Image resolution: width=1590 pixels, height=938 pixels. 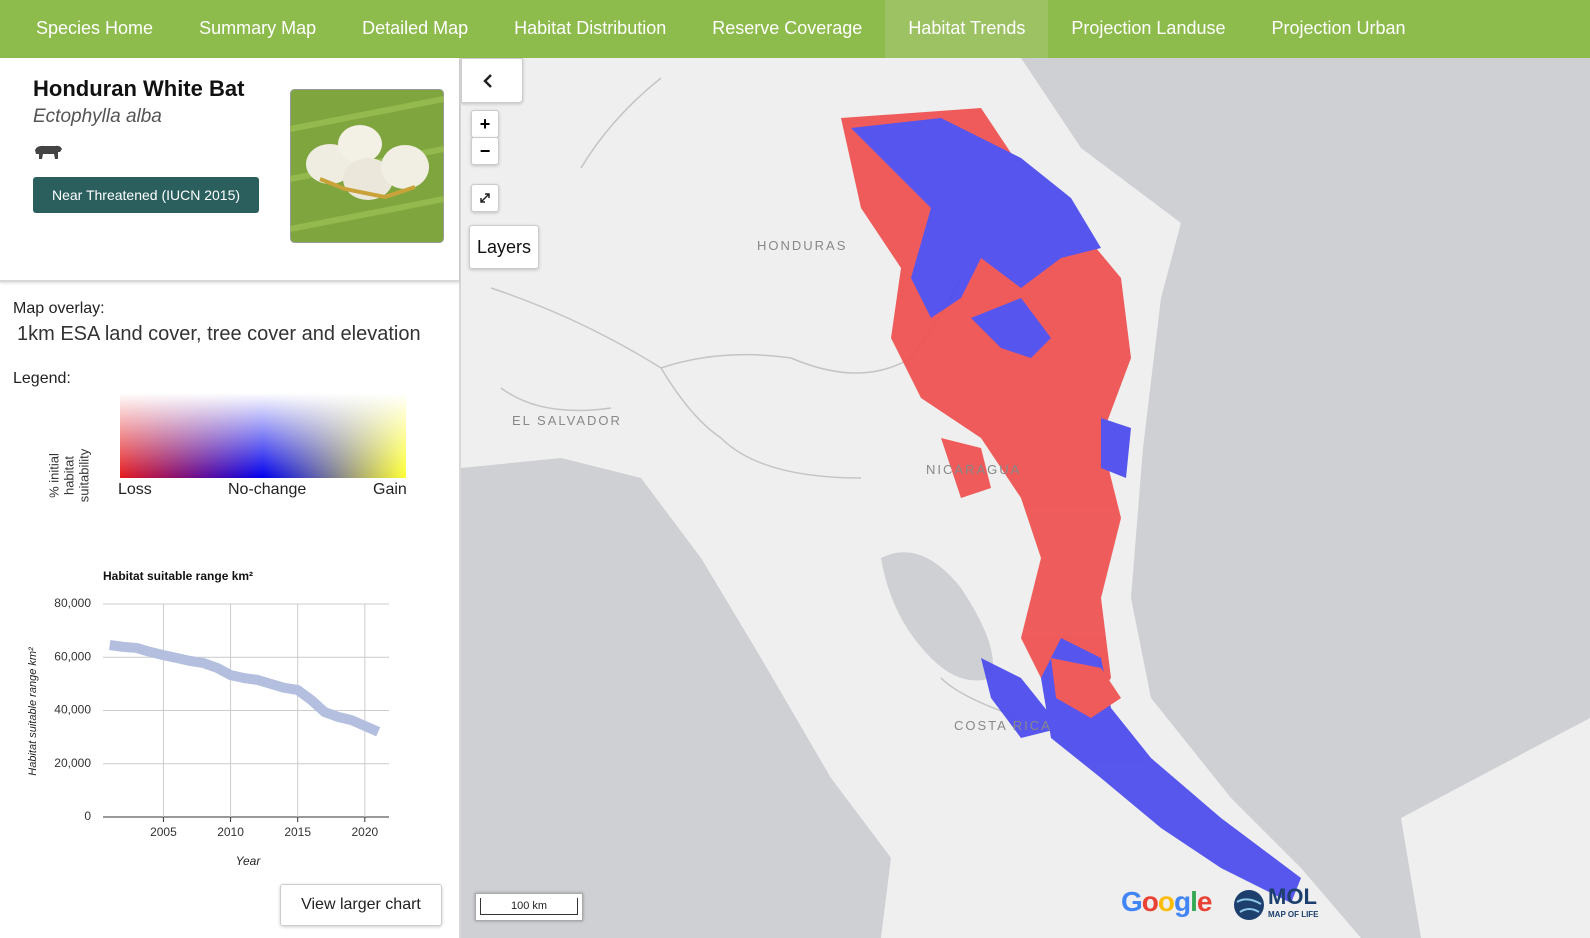 What do you see at coordinates (249, 861) in the screenshot?
I see `x-axis-label: Year` at bounding box center [249, 861].